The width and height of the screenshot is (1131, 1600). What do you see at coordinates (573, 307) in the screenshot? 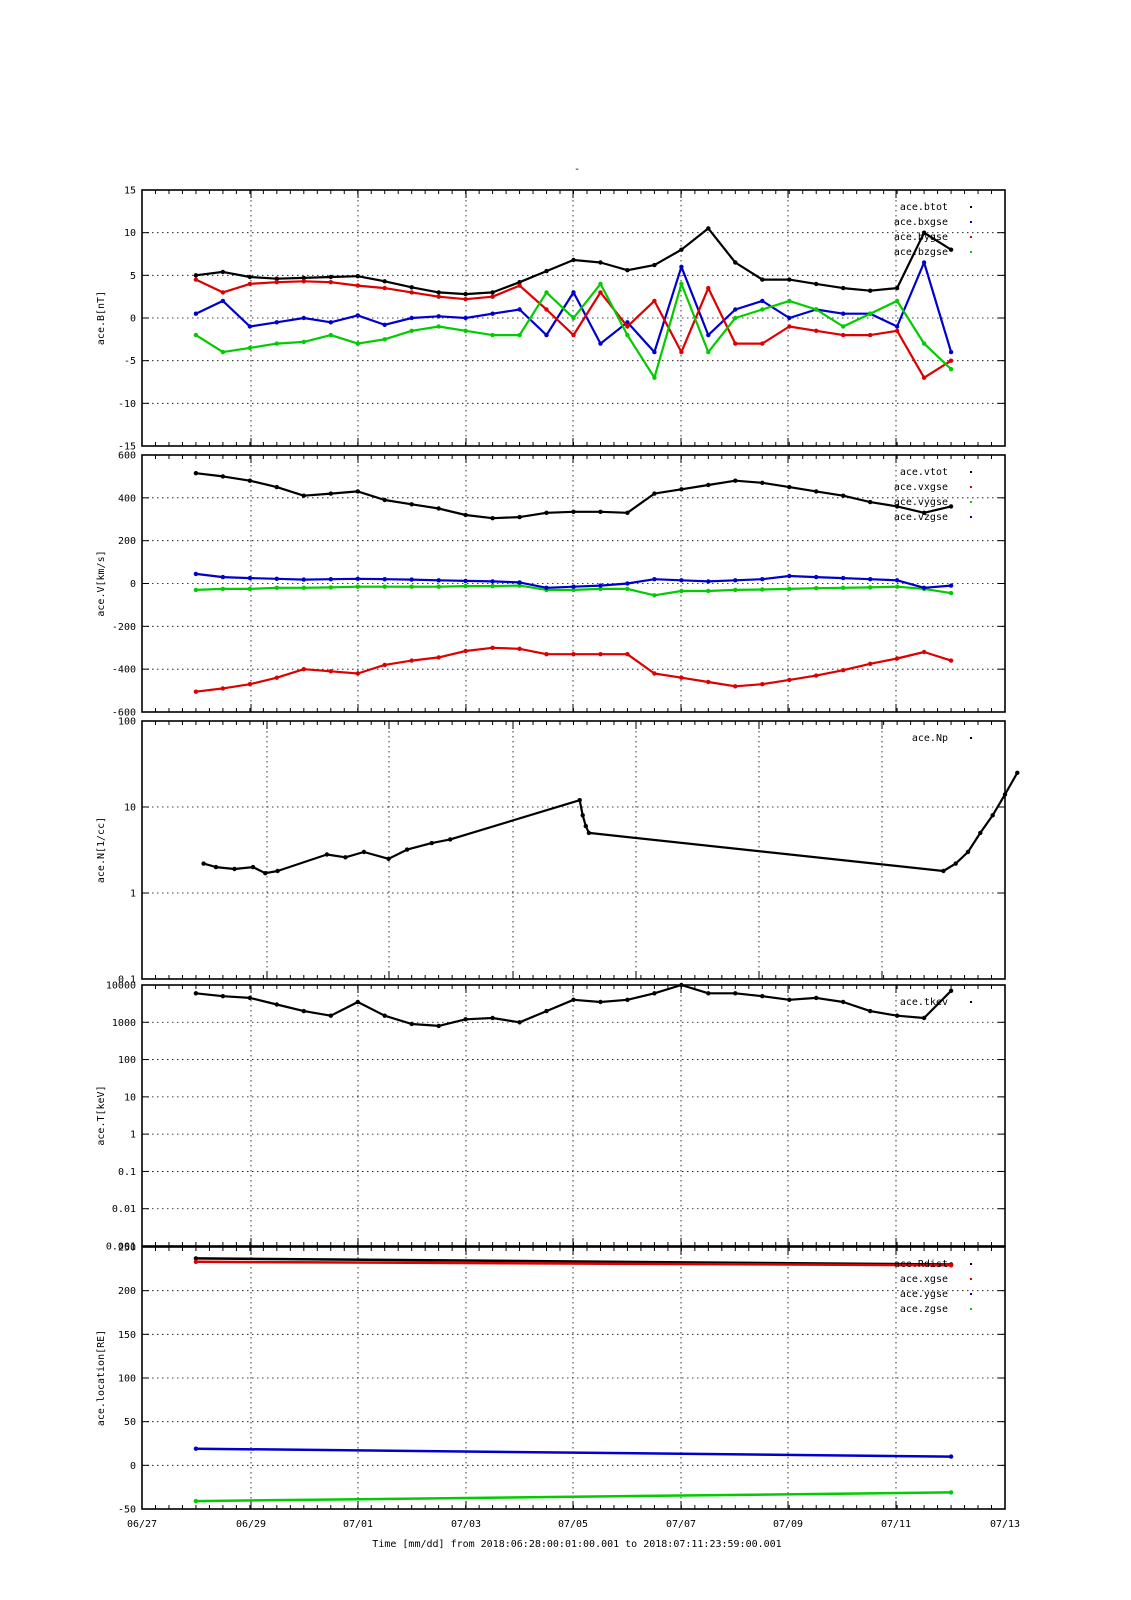
I see `series-ace-bxgse` at bounding box center [573, 307].